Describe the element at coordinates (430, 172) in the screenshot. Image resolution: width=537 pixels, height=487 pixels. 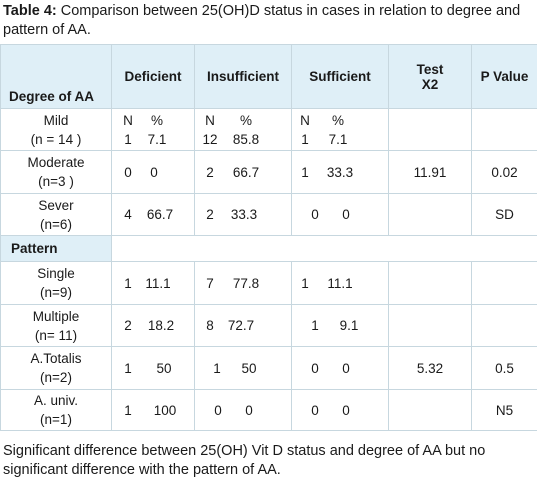
I see `cell-test: 11.91` at that location.